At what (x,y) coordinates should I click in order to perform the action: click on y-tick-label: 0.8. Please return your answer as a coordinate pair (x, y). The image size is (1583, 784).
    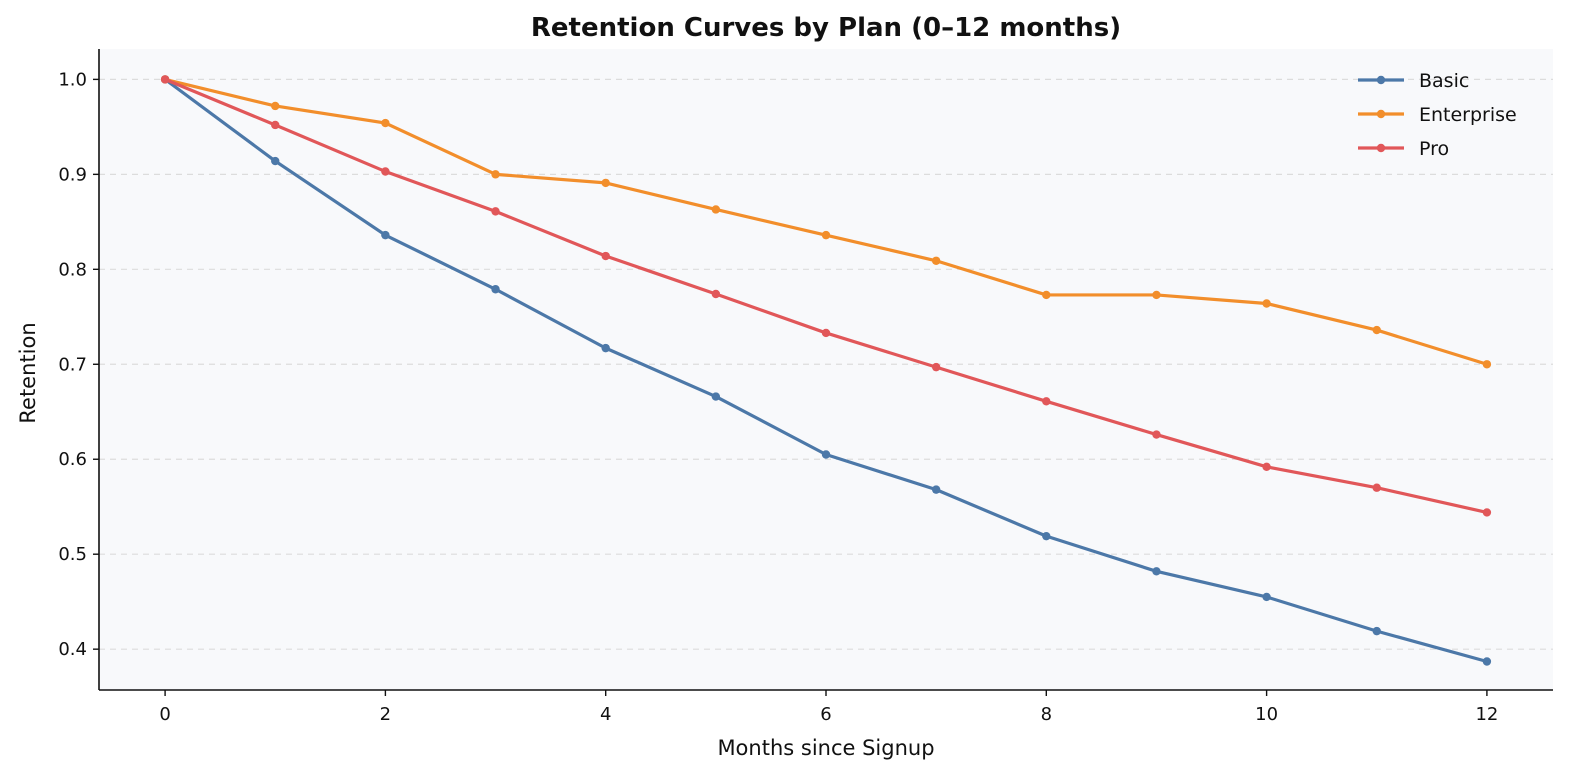
    Looking at the image, I should click on (72, 269).